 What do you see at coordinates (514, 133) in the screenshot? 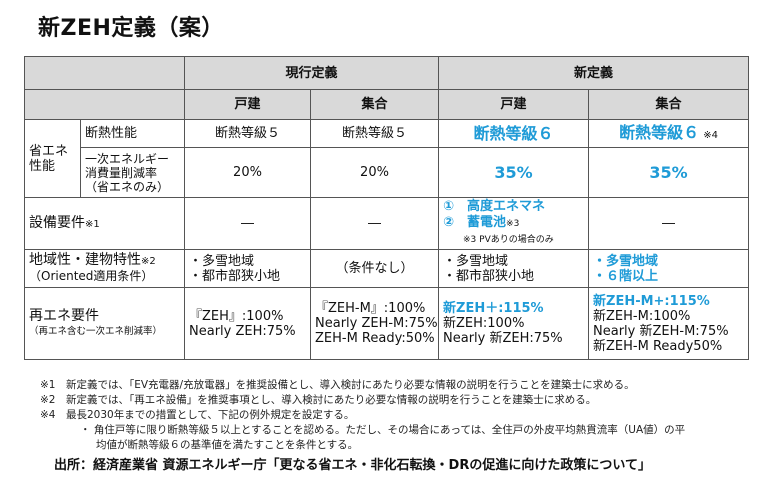
I see `cell-insulation-new-detached: 断熱等級６` at bounding box center [514, 133].